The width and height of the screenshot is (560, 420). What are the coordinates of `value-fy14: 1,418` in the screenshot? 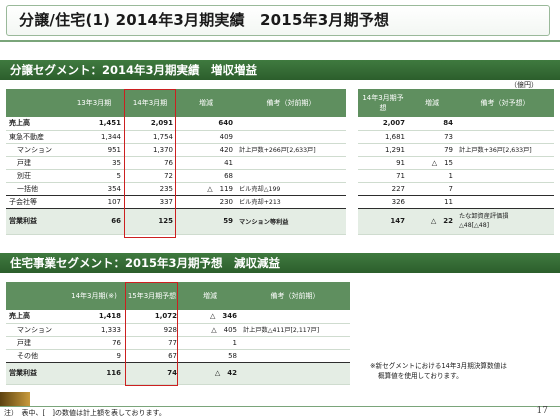 It's located at (94, 317).